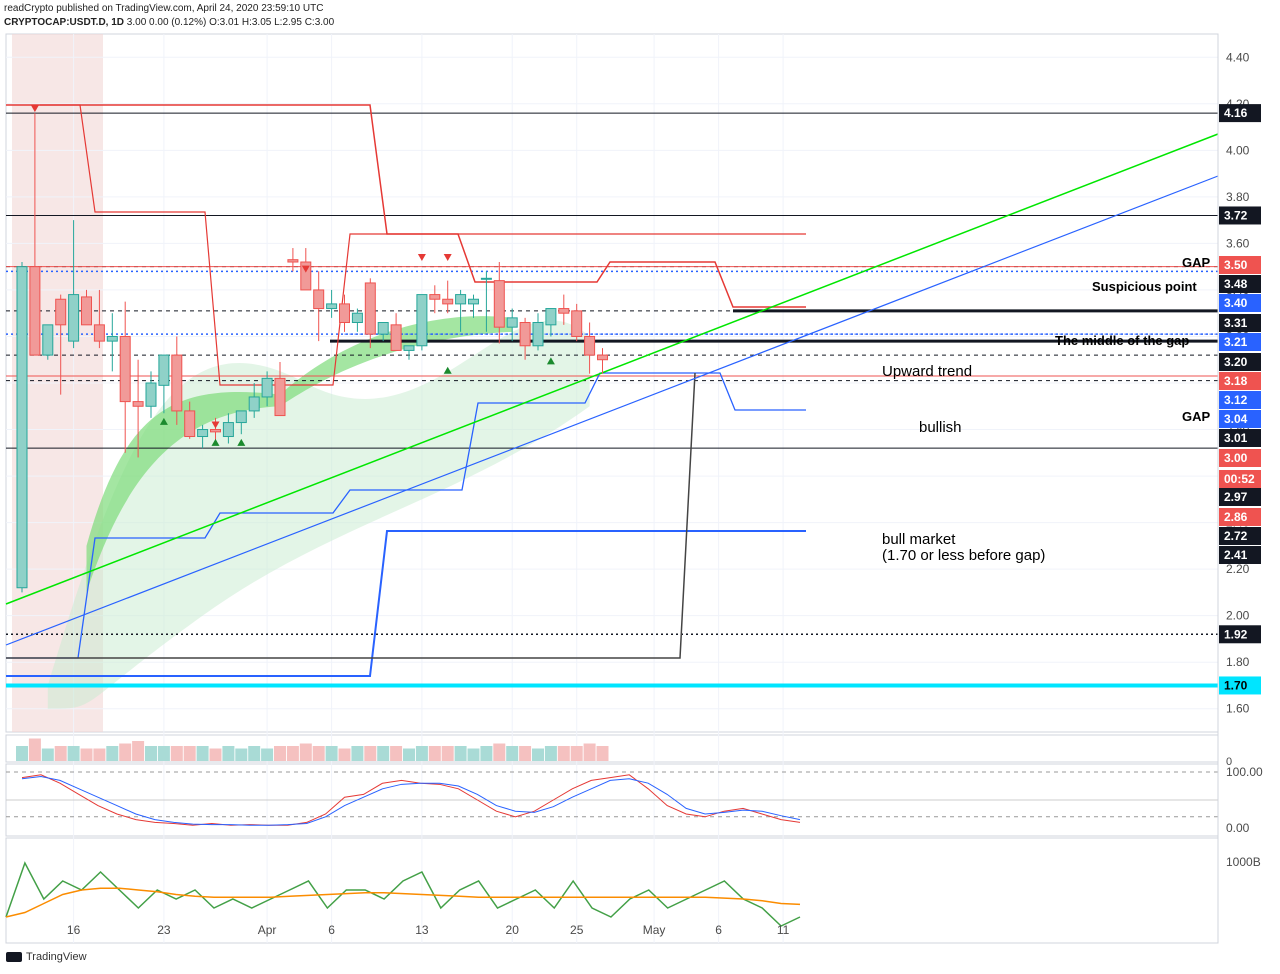 The image size is (1280, 974). I want to click on price-tag-label: 3.18, so click(1236, 381).